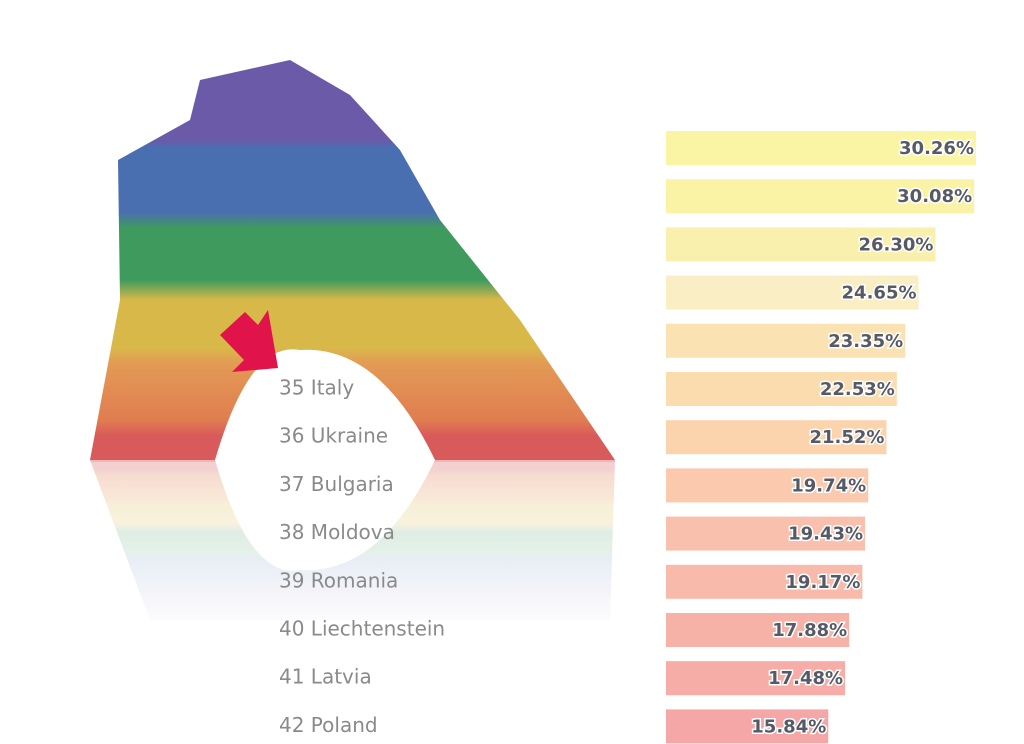 The width and height of the screenshot is (1024, 744). I want to click on value-label: 30.26%, so click(936, 148).